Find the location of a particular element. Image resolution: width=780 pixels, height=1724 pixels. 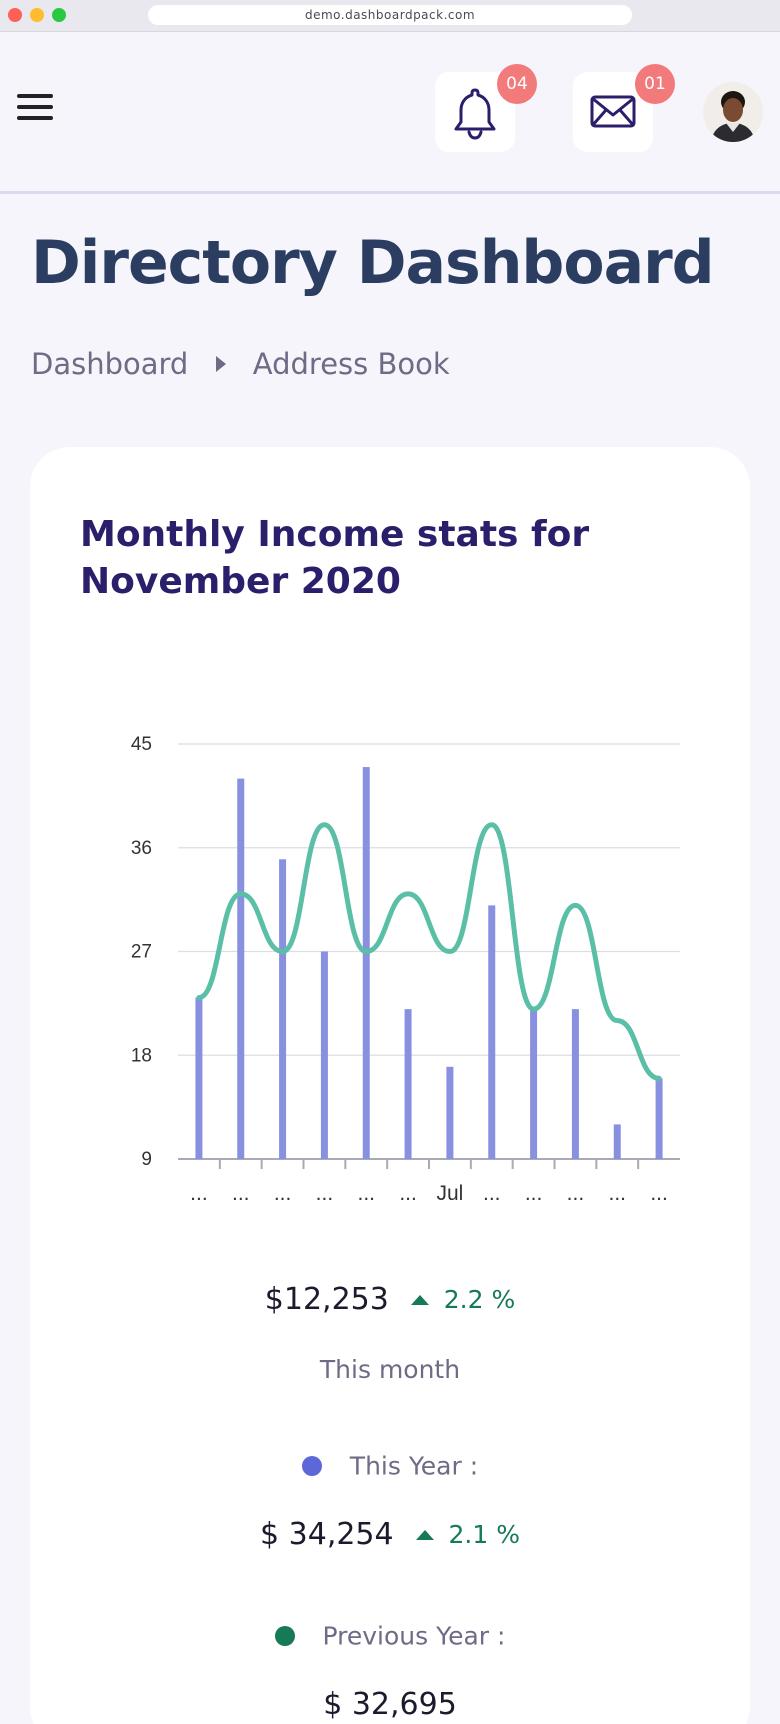

page-title: Directory Dashboard is located at coordinates (373, 263).